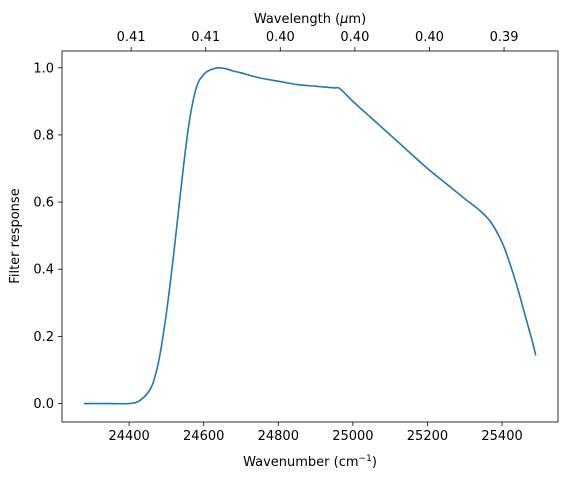 The height and width of the screenshot is (480, 570). I want to click on x-tick-label: 25000, so click(352, 436).